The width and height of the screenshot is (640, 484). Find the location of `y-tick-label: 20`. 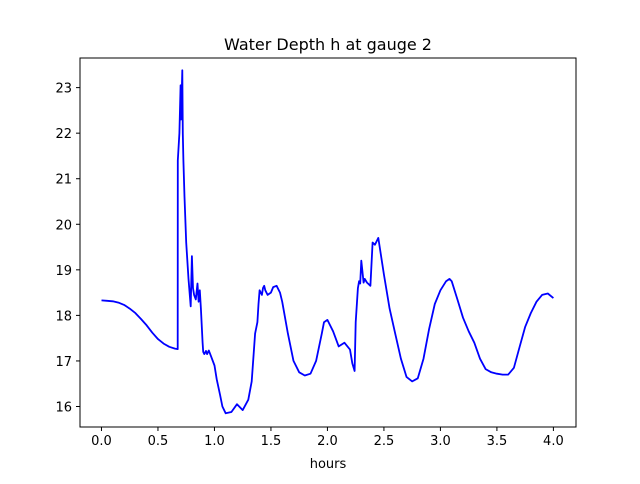

y-tick-label: 20 is located at coordinates (63, 225).